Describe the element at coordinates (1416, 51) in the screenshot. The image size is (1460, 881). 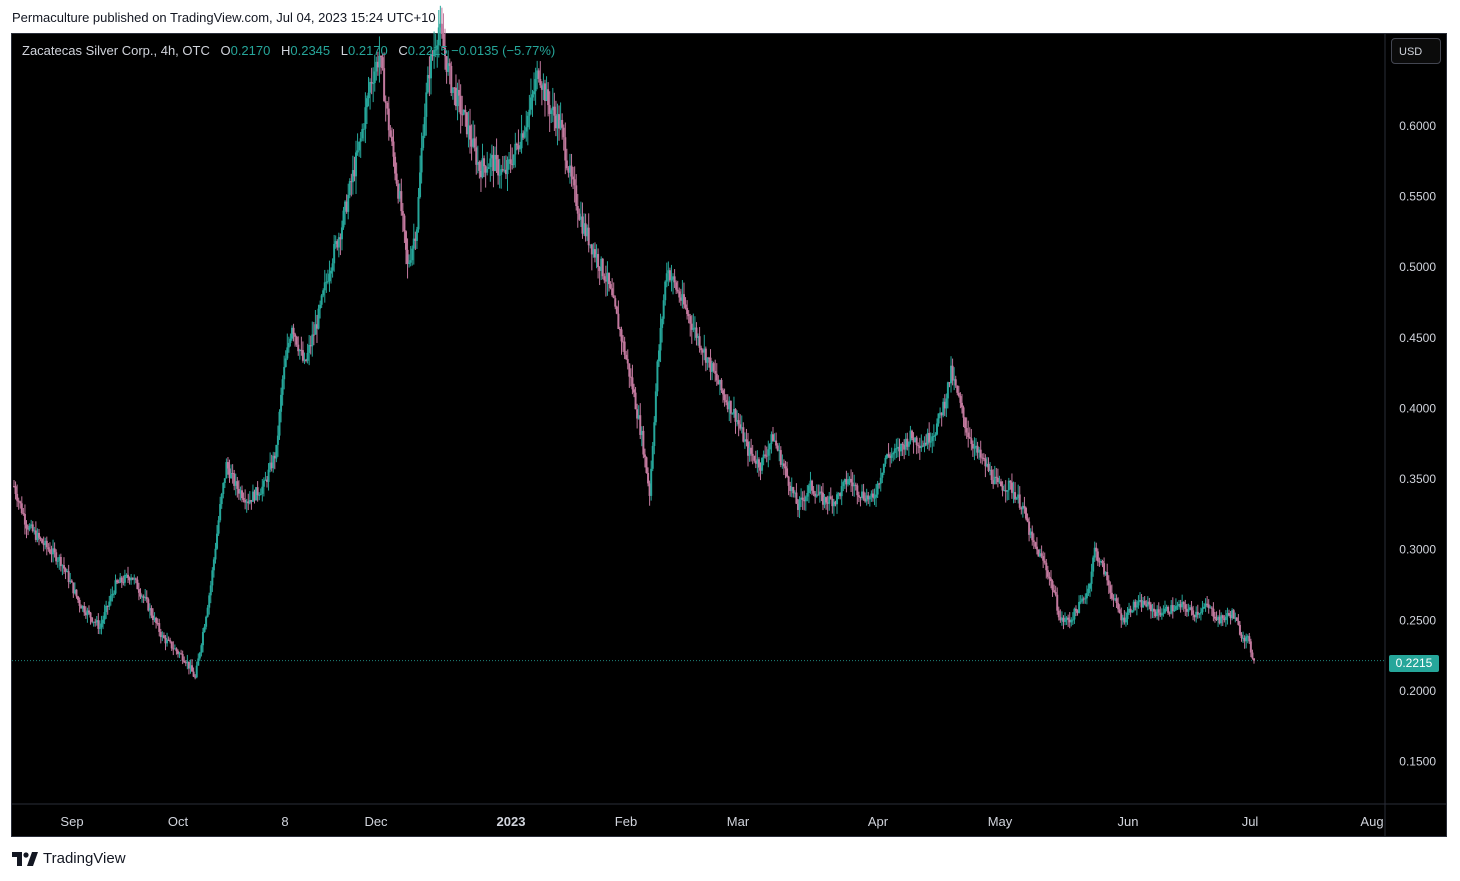
I see `currency-button: USD` at that location.